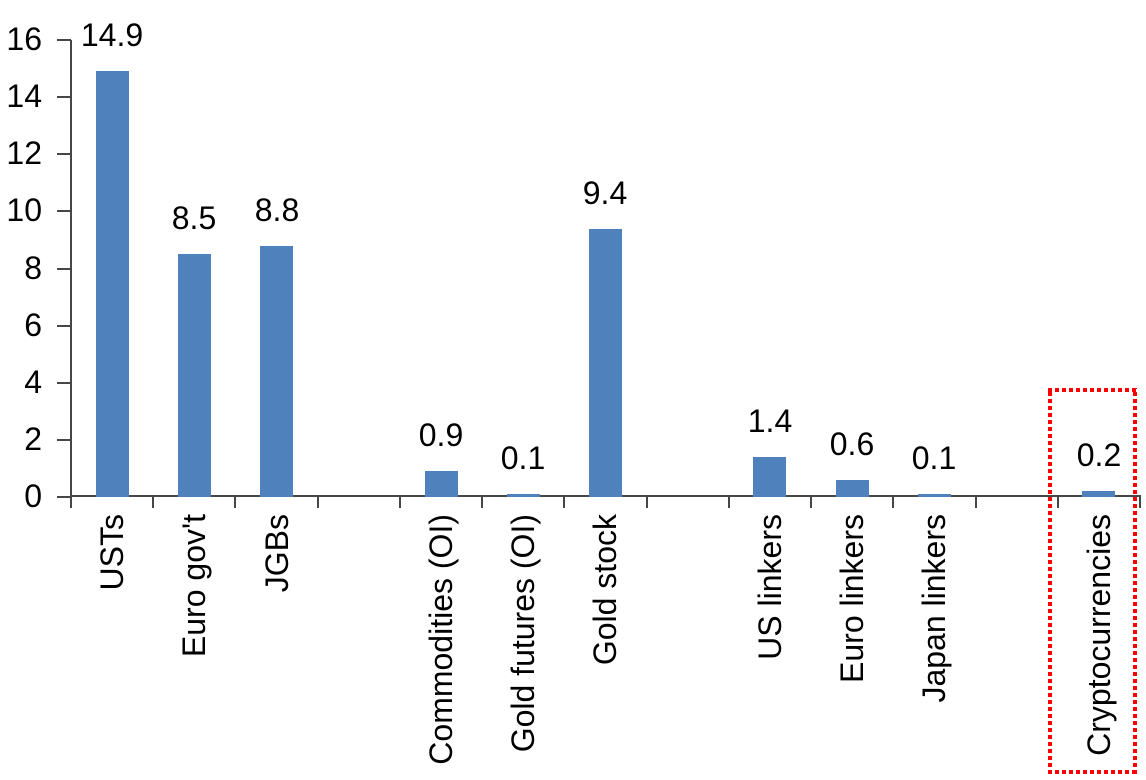 This screenshot has width=1146, height=780. I want to click on cryptocurrencies-highlight-box, so click(1092, 581).